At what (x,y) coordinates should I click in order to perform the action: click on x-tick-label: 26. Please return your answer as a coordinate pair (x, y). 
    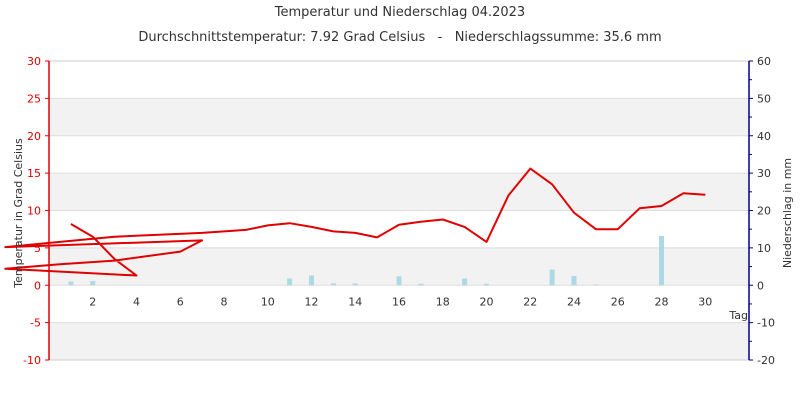
    Looking at the image, I should click on (618, 301).